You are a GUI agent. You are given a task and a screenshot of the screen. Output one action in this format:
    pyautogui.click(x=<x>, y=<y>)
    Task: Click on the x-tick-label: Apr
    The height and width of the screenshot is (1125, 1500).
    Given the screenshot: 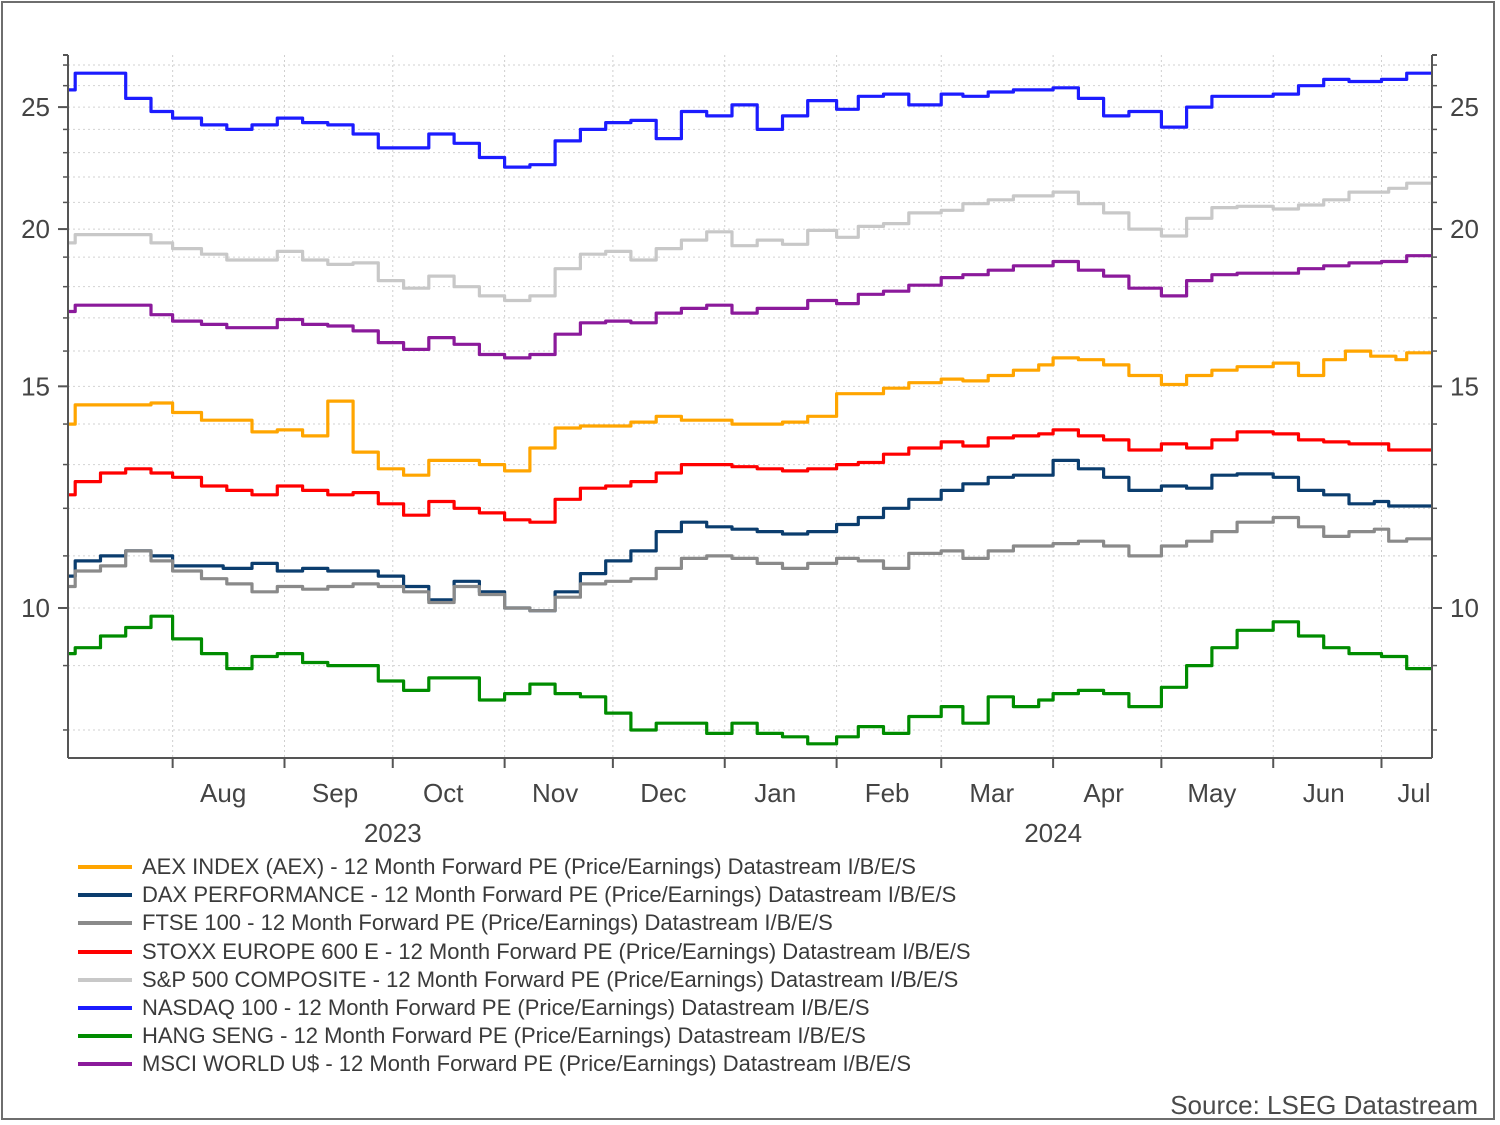 What is the action you would take?
    pyautogui.click(x=1103, y=793)
    